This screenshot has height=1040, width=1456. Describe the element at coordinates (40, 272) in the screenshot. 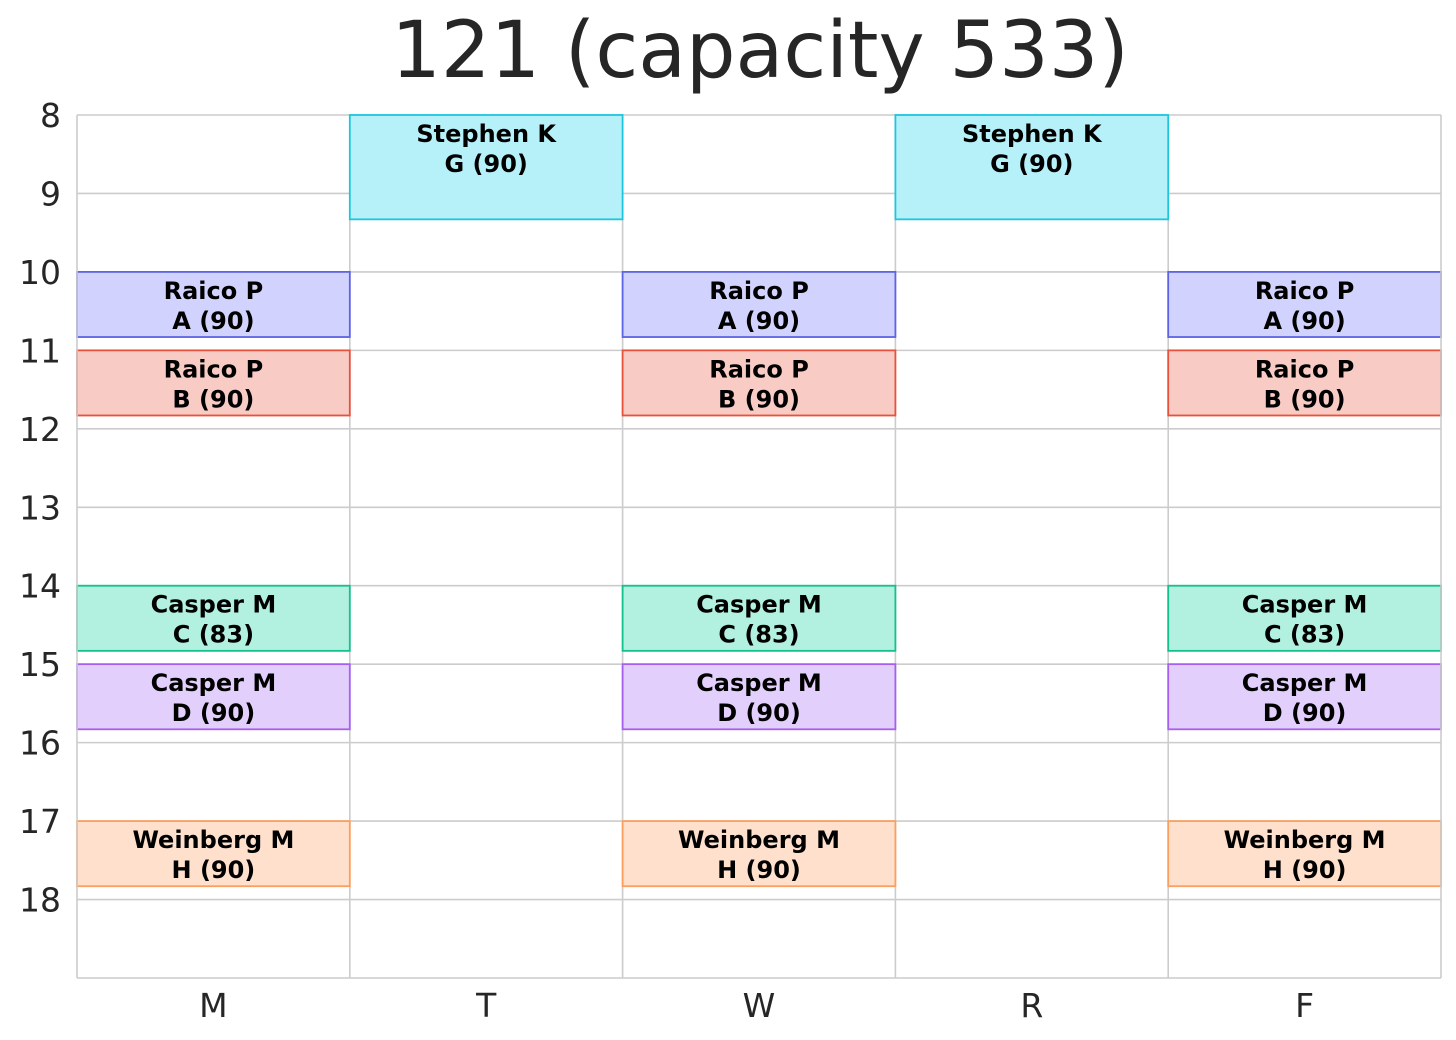

I see `y-tick-label: 10` at that location.